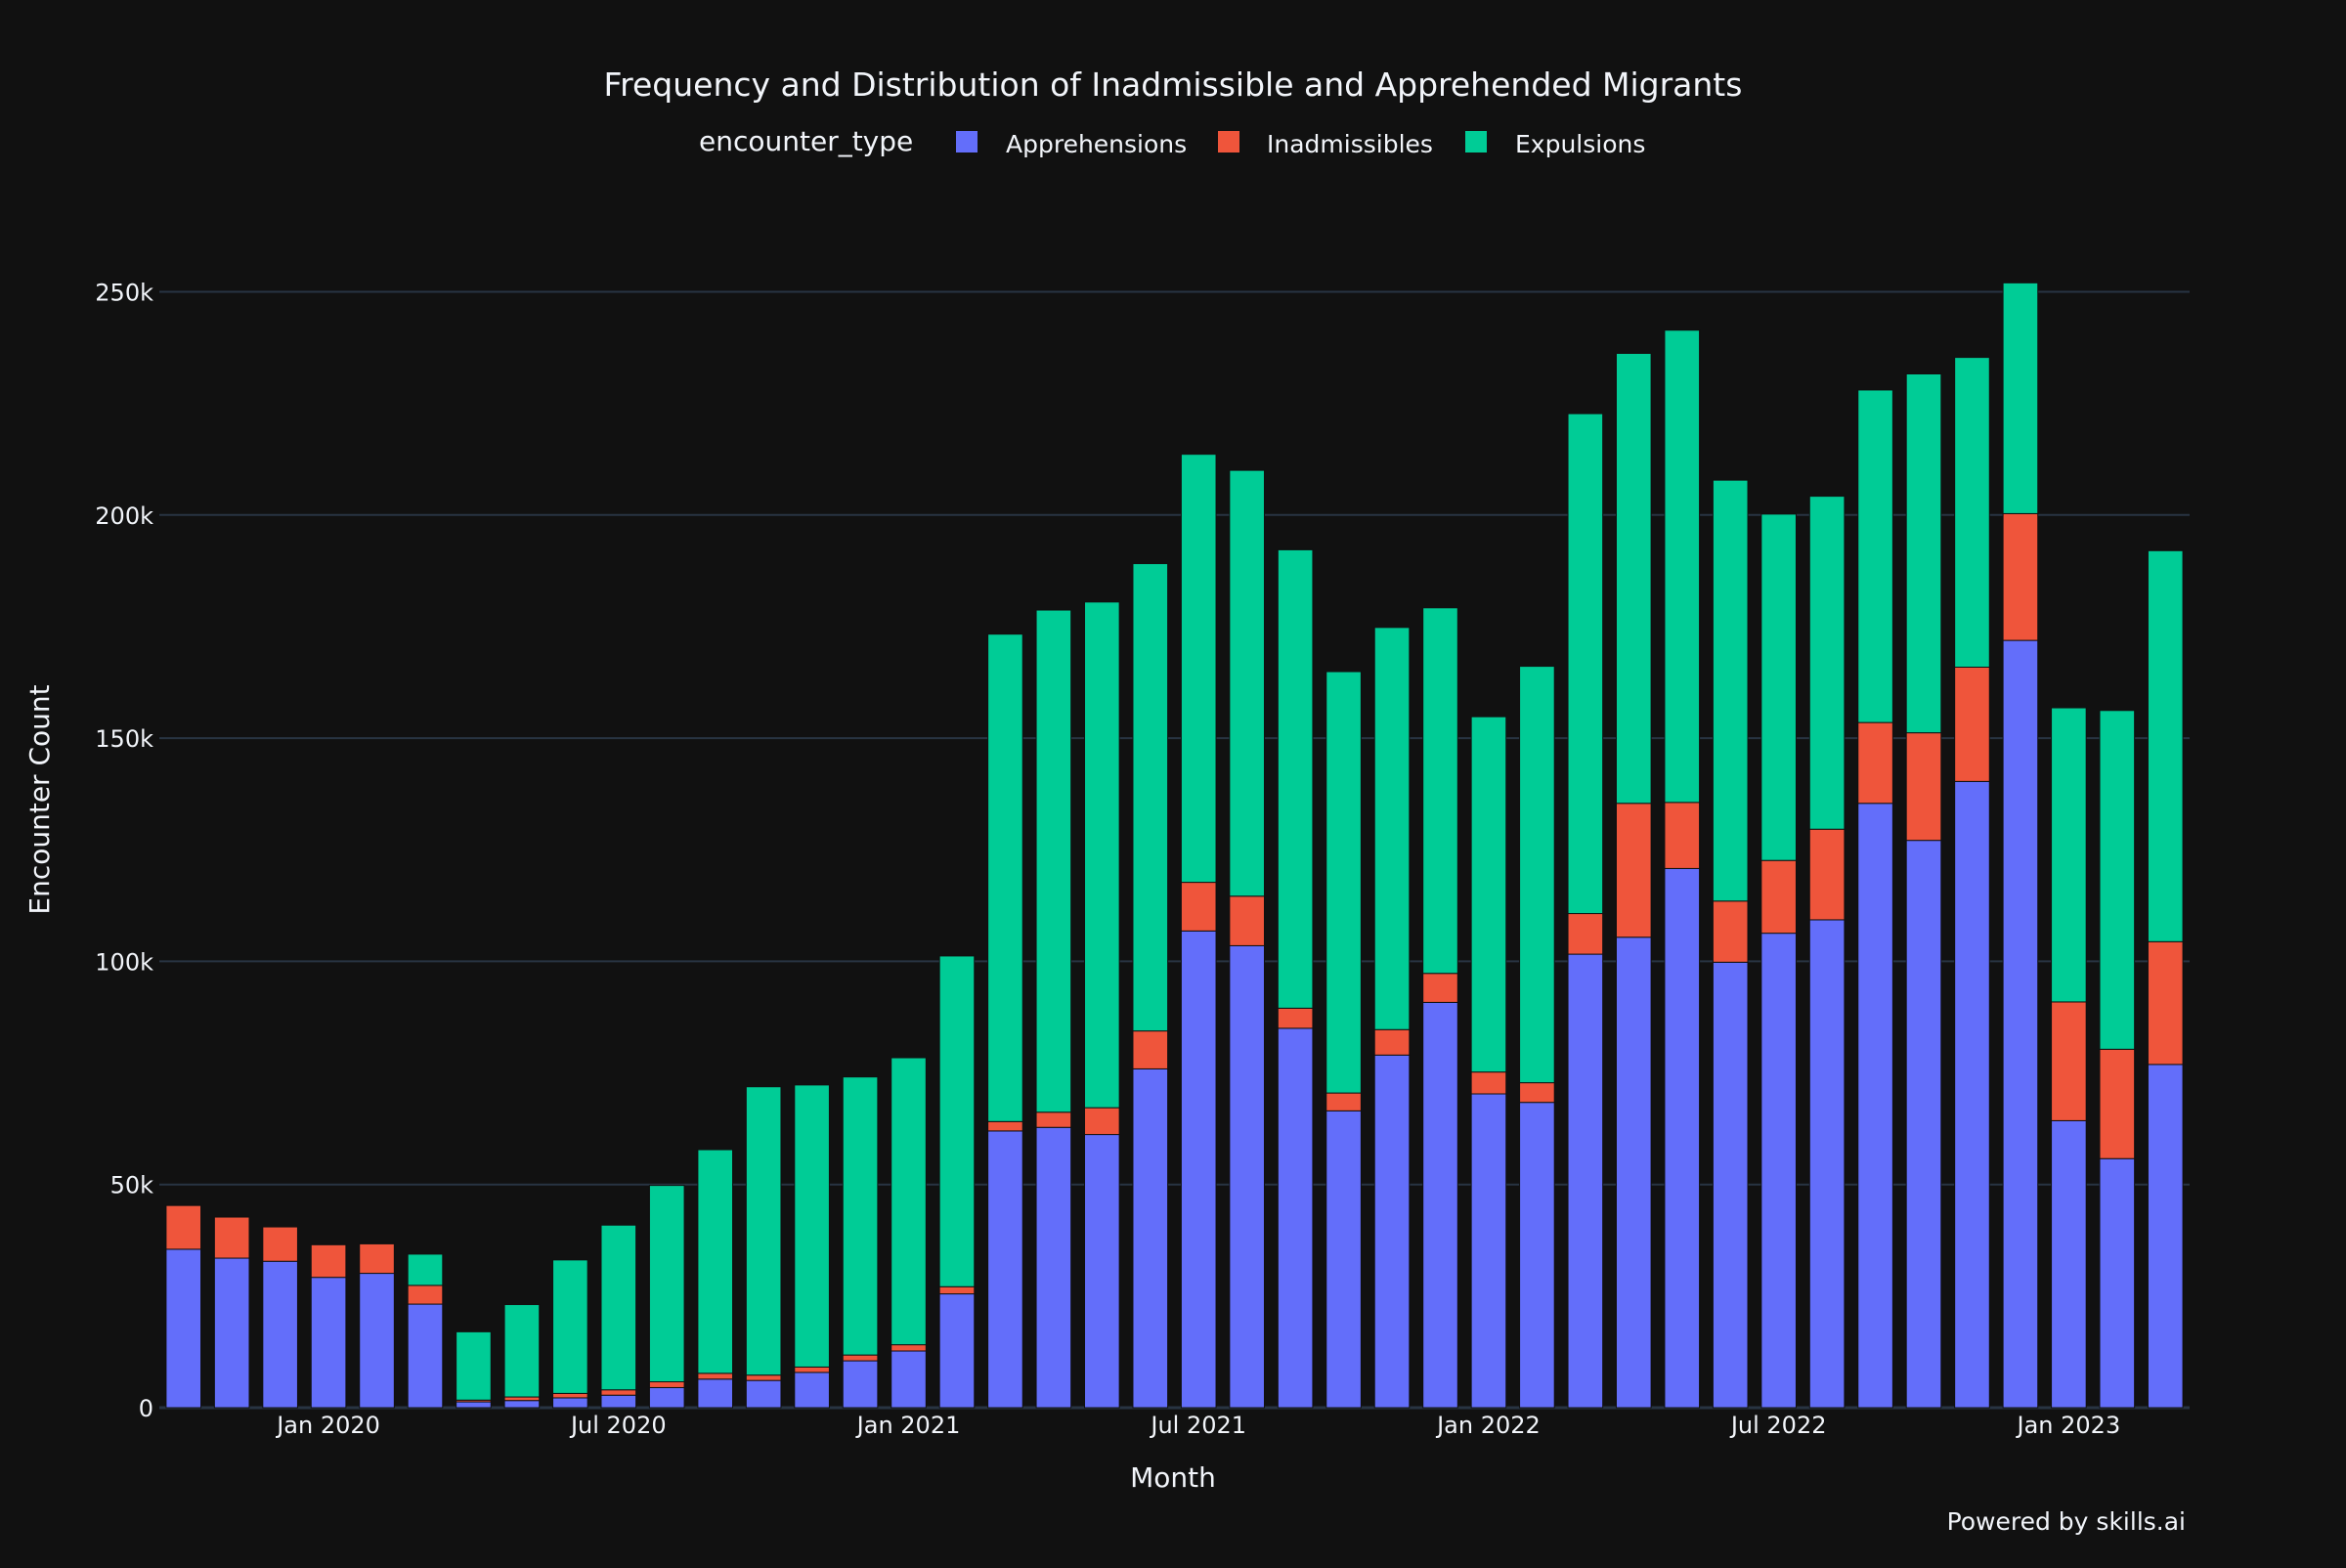 The height and width of the screenshot is (1568, 2346). What do you see at coordinates (1072, 144) in the screenshot?
I see `legend-item-apprehensions: Apprehensions` at bounding box center [1072, 144].